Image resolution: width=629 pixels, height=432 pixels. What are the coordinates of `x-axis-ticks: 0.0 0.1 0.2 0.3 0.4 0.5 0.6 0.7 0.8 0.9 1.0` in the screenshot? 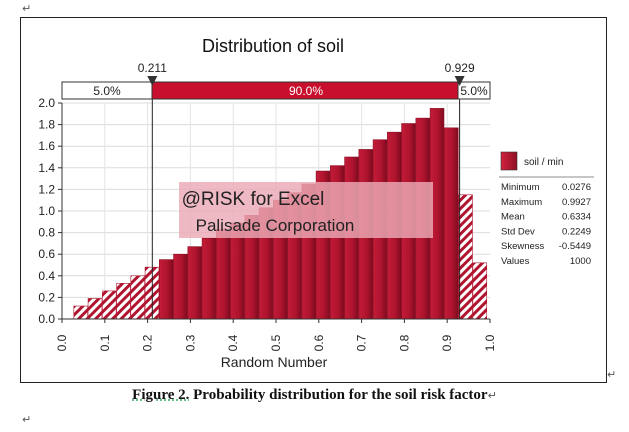 It's located at (276, 335).